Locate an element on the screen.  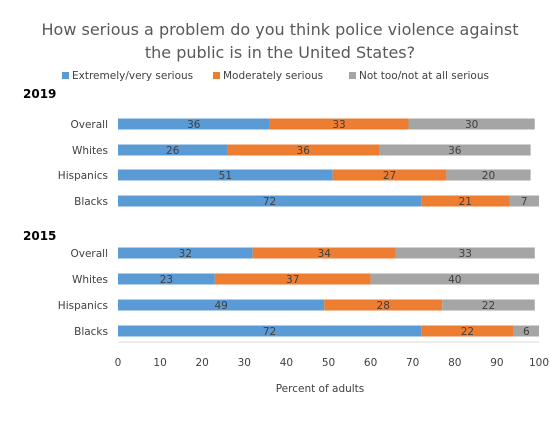
data-label-2019-whites-extremely-very-serious: 26 is located at coordinates (173, 151).